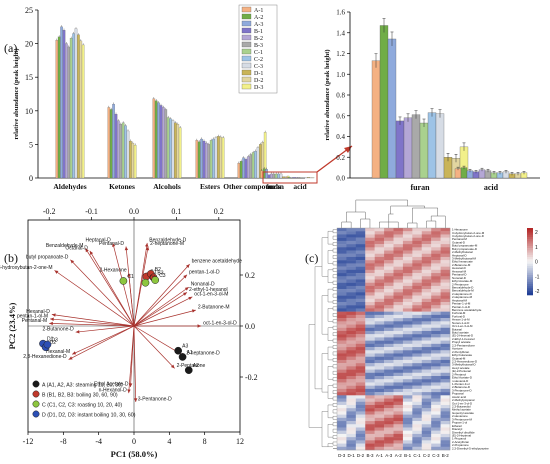 This screenshot has width=550, height=464. I want to click on loading-label: Benzaldehyde-D, so click(167, 240).